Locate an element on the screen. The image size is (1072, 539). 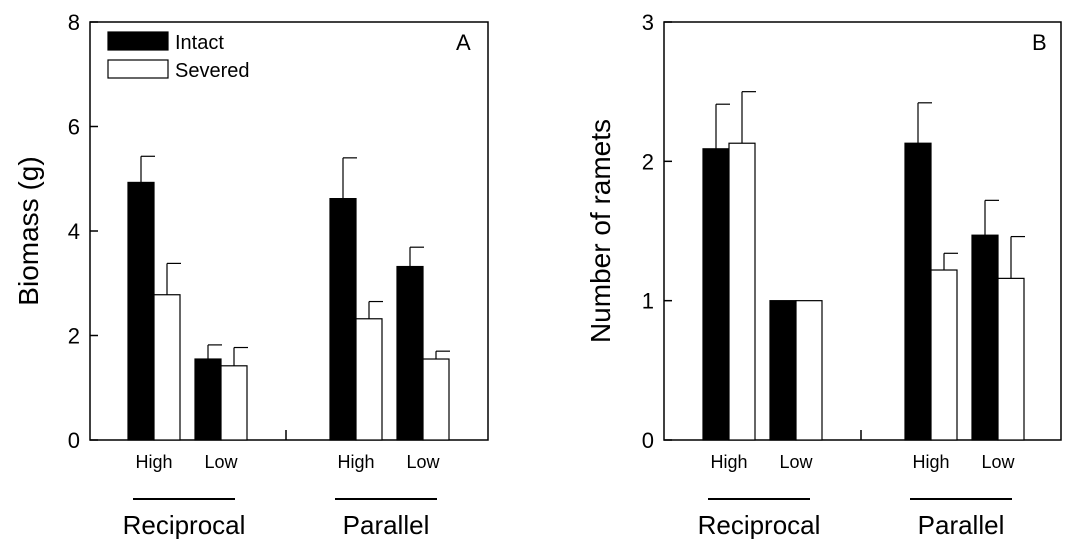
y-tick-label: 8 is located at coordinates (74, 22).